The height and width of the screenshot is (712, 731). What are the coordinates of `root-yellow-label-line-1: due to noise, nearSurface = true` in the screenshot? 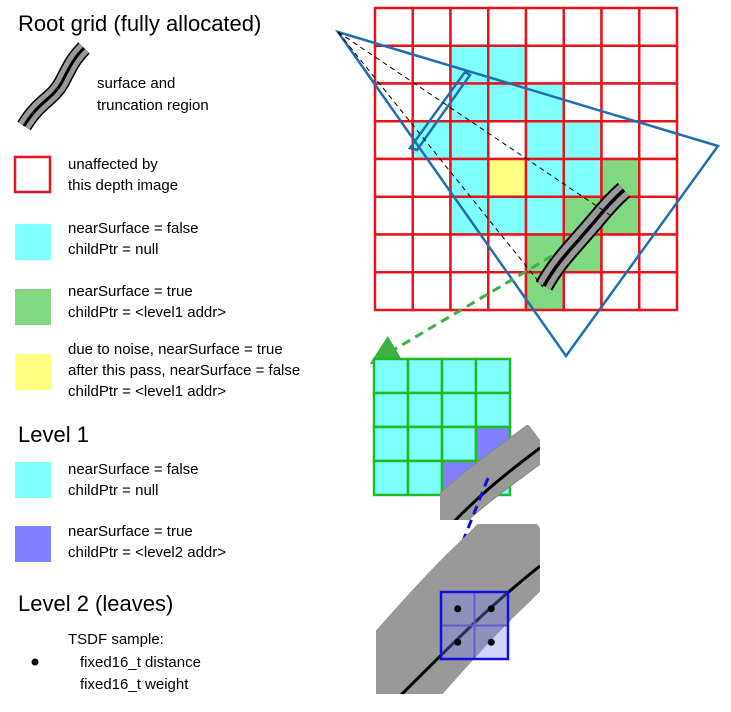 It's located at (175, 349).